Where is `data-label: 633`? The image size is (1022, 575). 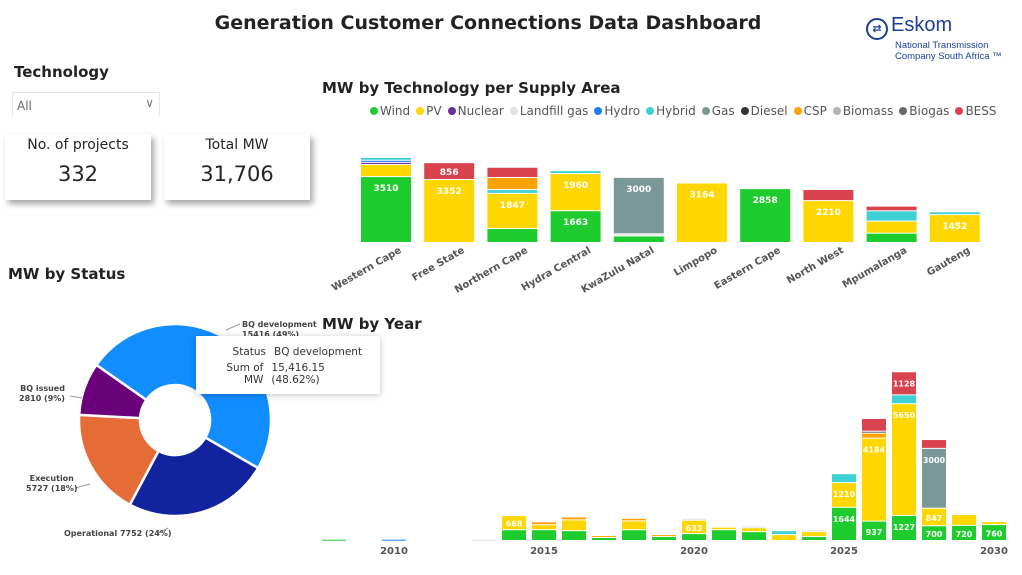 data-label: 633 is located at coordinates (694, 528).